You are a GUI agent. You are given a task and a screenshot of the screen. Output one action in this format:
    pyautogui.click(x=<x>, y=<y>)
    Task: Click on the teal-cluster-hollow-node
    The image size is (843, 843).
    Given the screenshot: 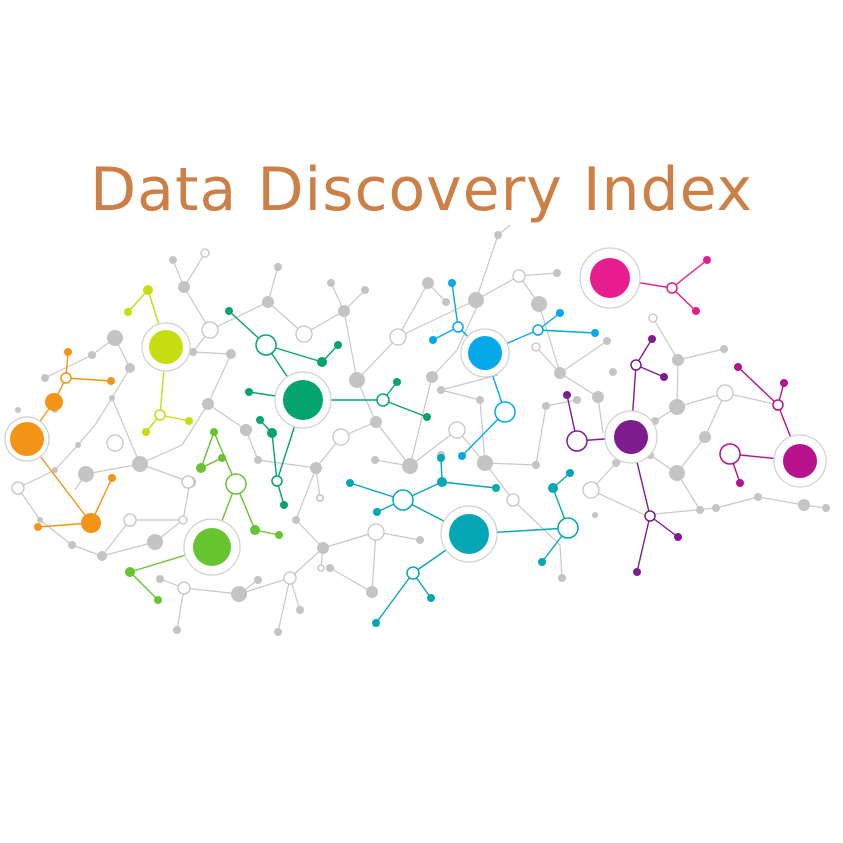 What is the action you would take?
    pyautogui.click(x=403, y=500)
    